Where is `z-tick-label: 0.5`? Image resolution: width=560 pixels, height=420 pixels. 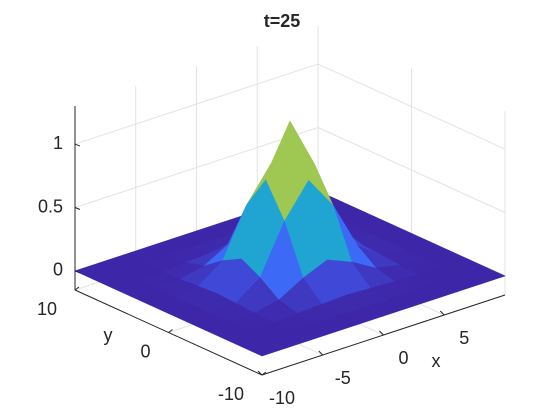 z-tick-label: 0.5 is located at coordinates (50, 206).